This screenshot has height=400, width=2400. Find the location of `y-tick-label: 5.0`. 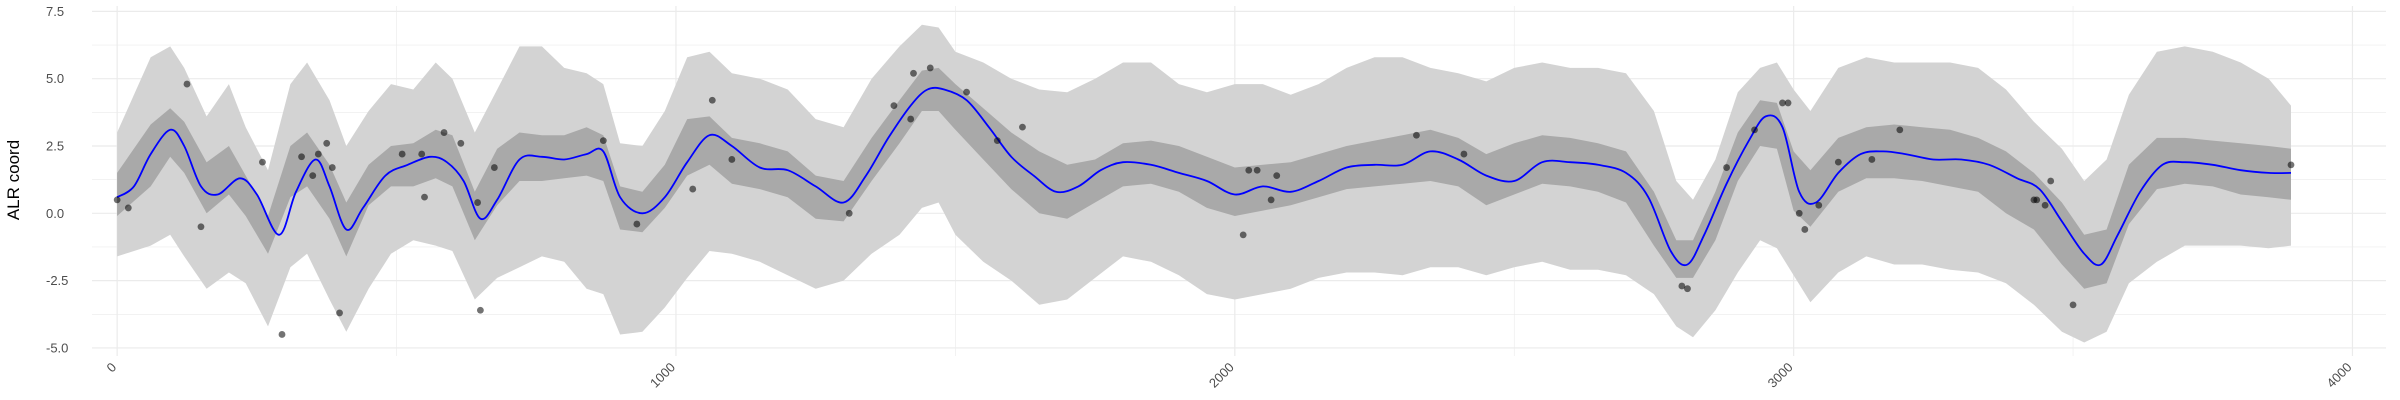

y-tick-label: 5.0 is located at coordinates (55, 78).